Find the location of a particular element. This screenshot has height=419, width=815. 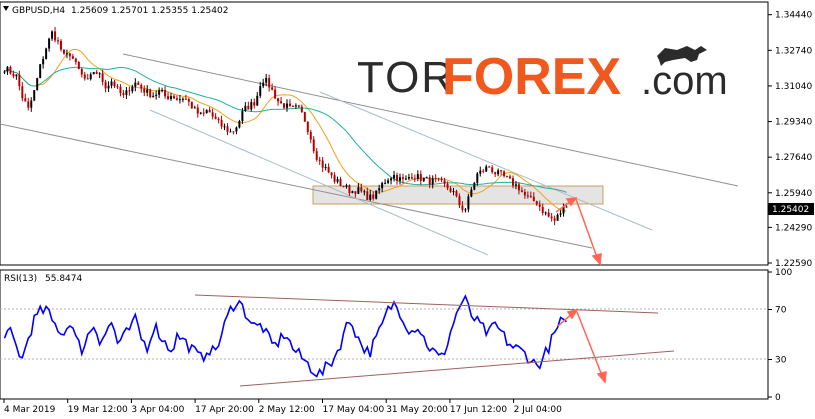

rsi-line is located at coordinates (285, 336).